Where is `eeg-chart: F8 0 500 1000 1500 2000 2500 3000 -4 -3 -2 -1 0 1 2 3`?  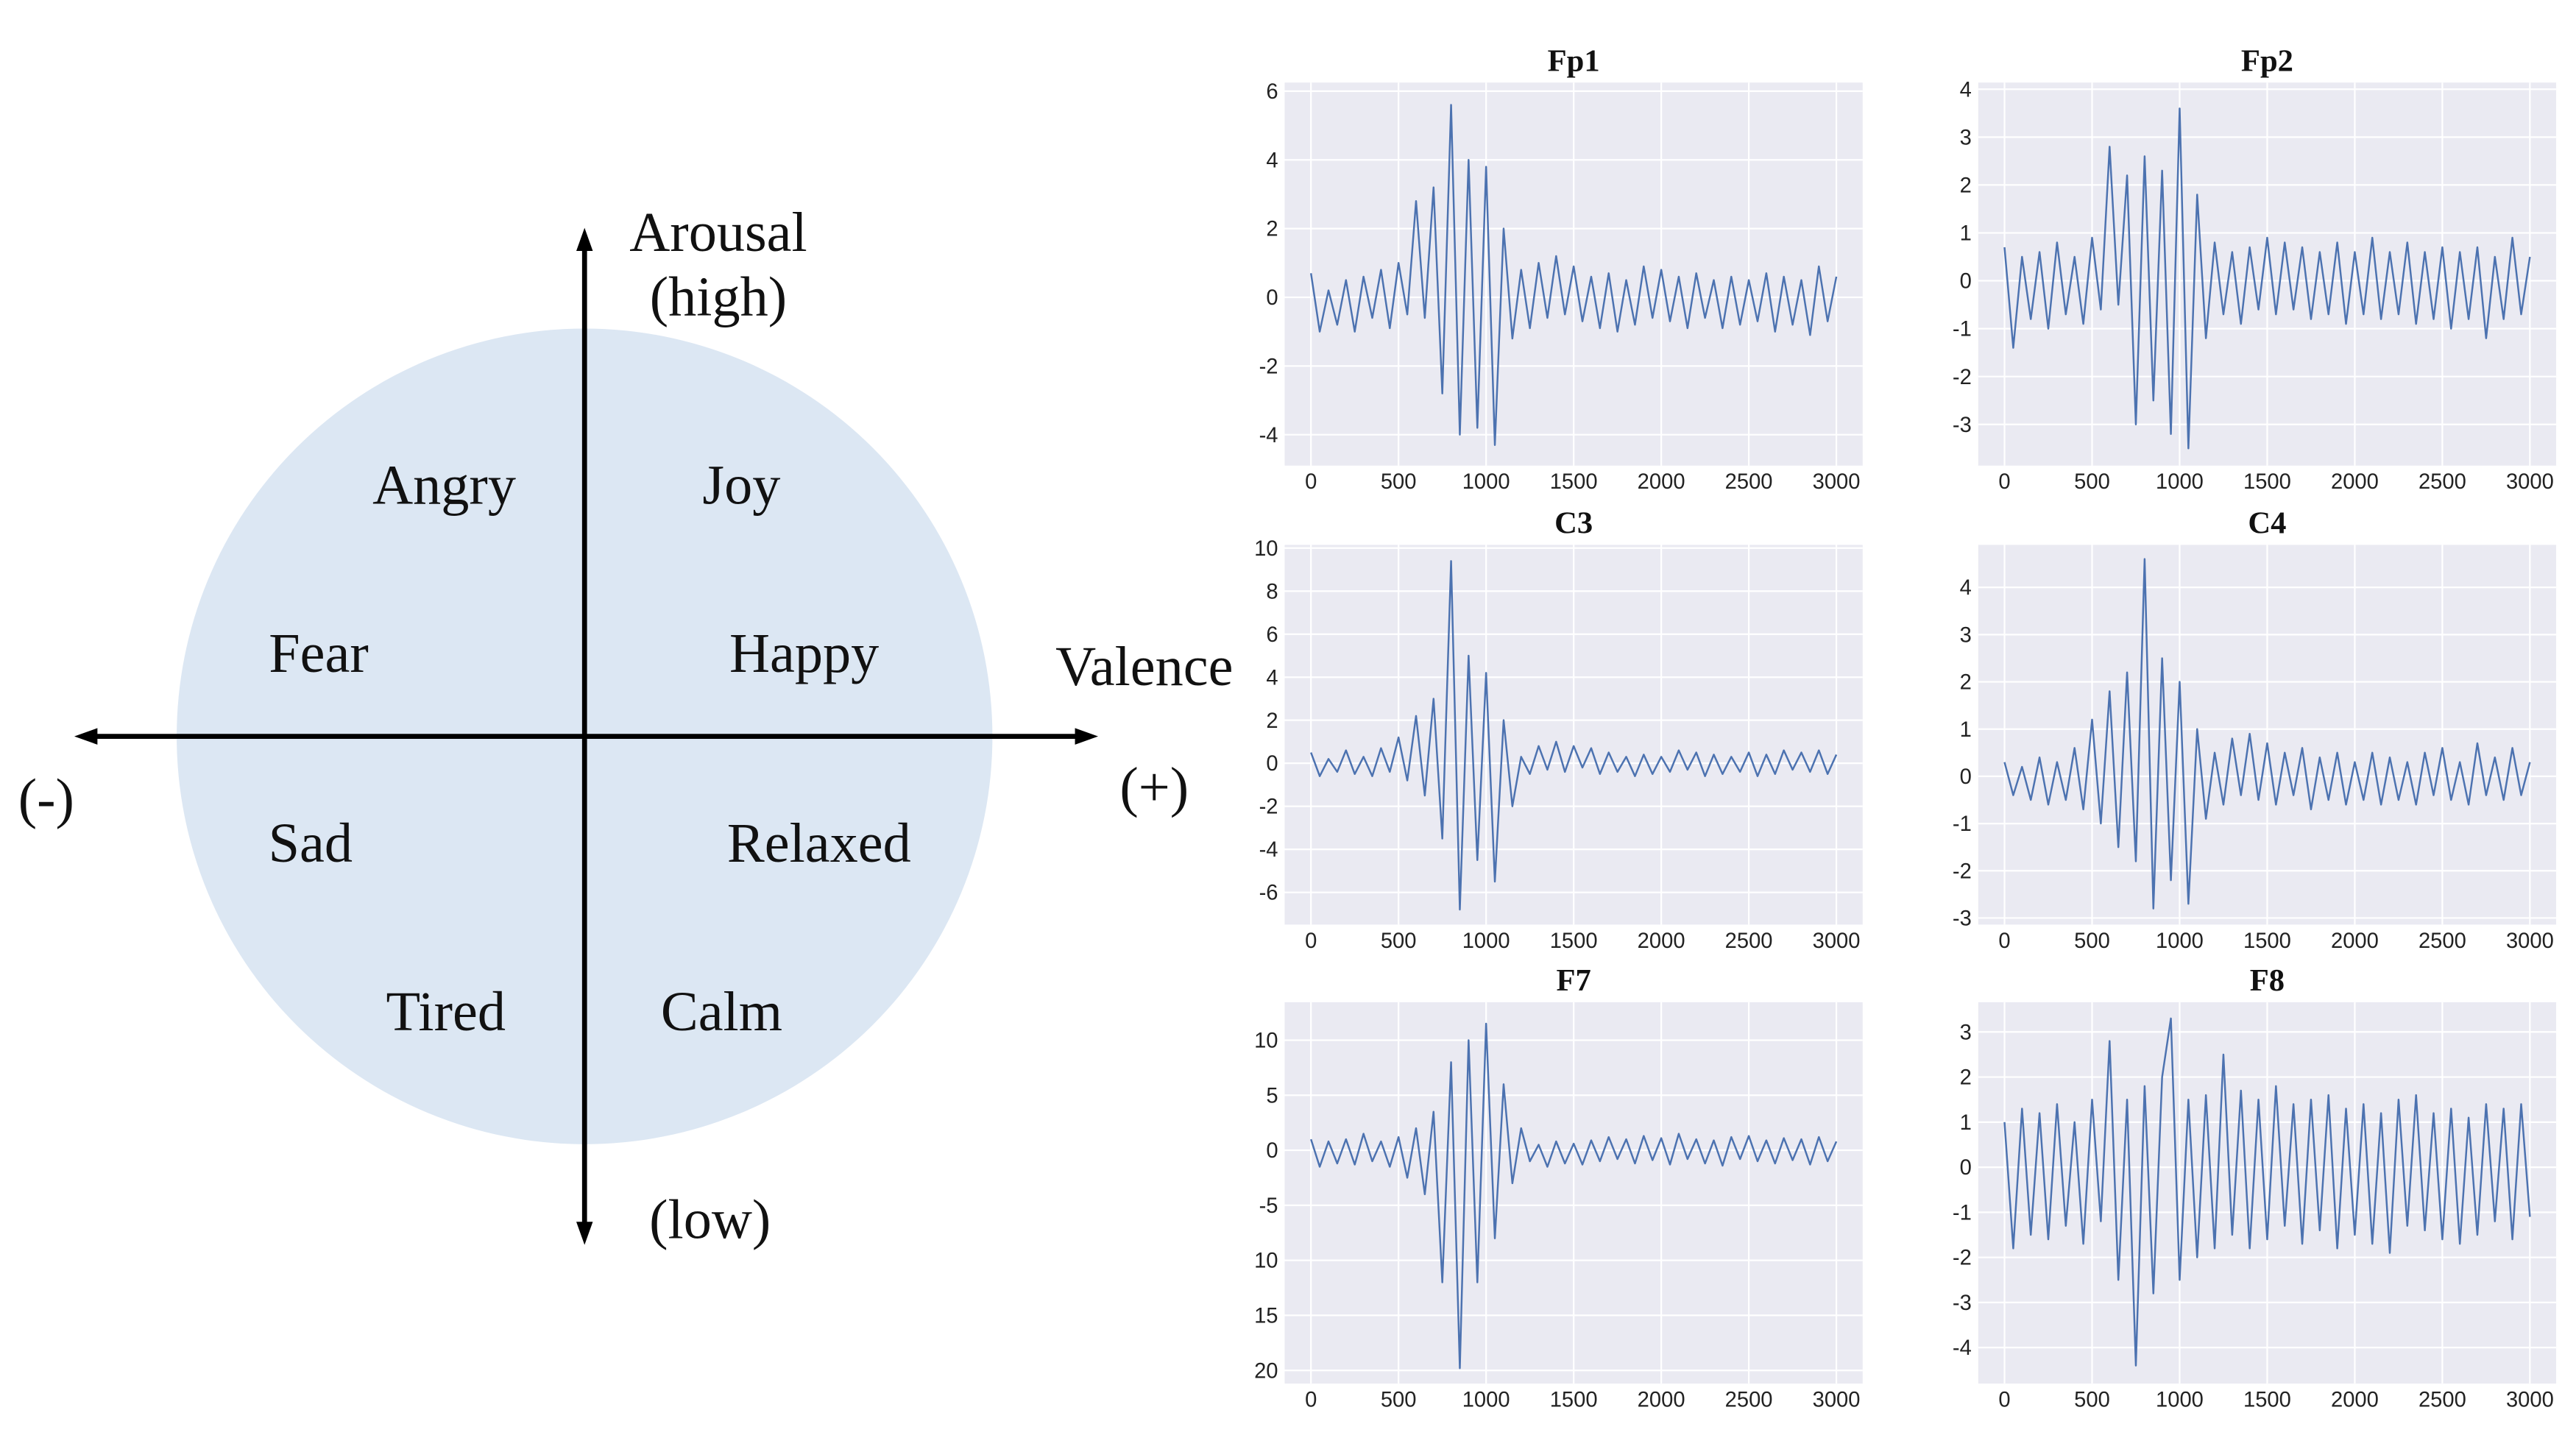 eeg-chart: F8 0 500 1000 1500 2000 2500 3000 -4 -3 -2 -1 0 1 2 3 is located at coordinates (2255, 1187).